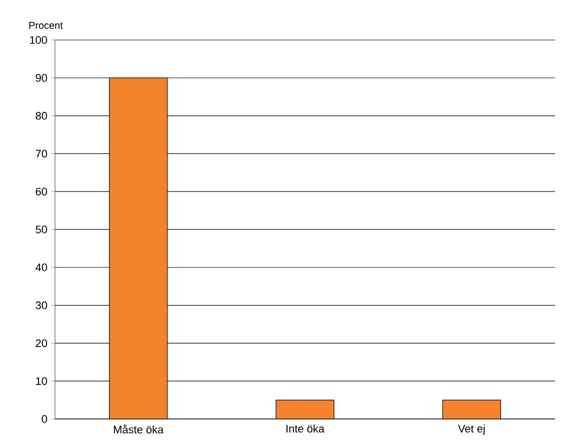  Describe the element at coordinates (42, 268) in the screenshot. I see `y-tick-label: 40` at that location.